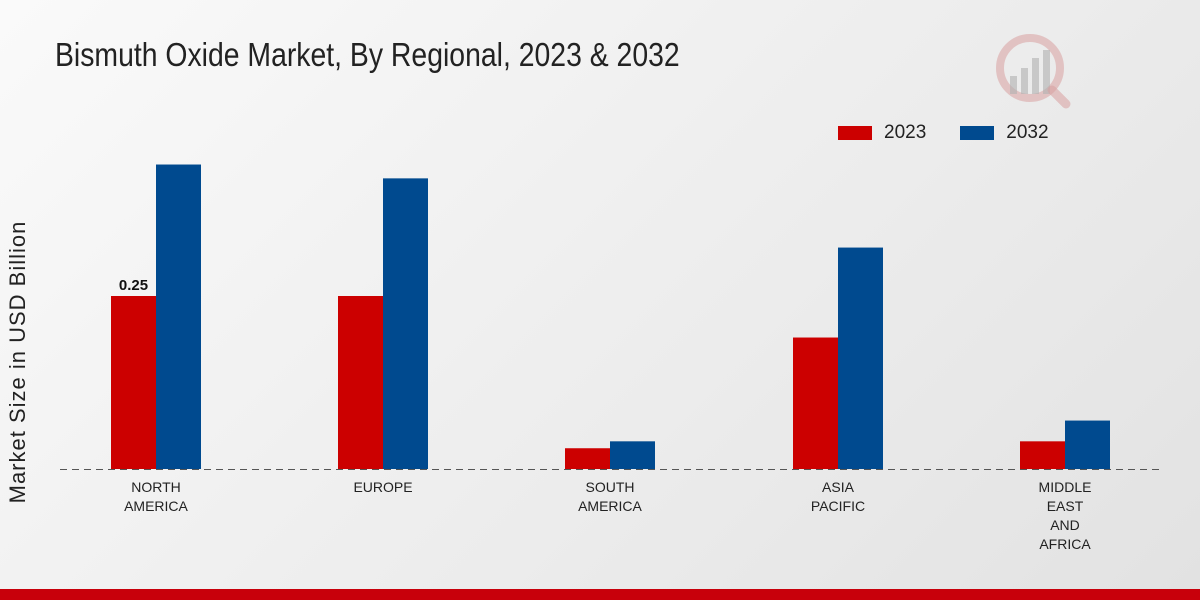 The image size is (1200, 600). Describe the element at coordinates (610, 496) in the screenshot. I see `x-tick-label-2: SOUTH AMERICA` at that location.